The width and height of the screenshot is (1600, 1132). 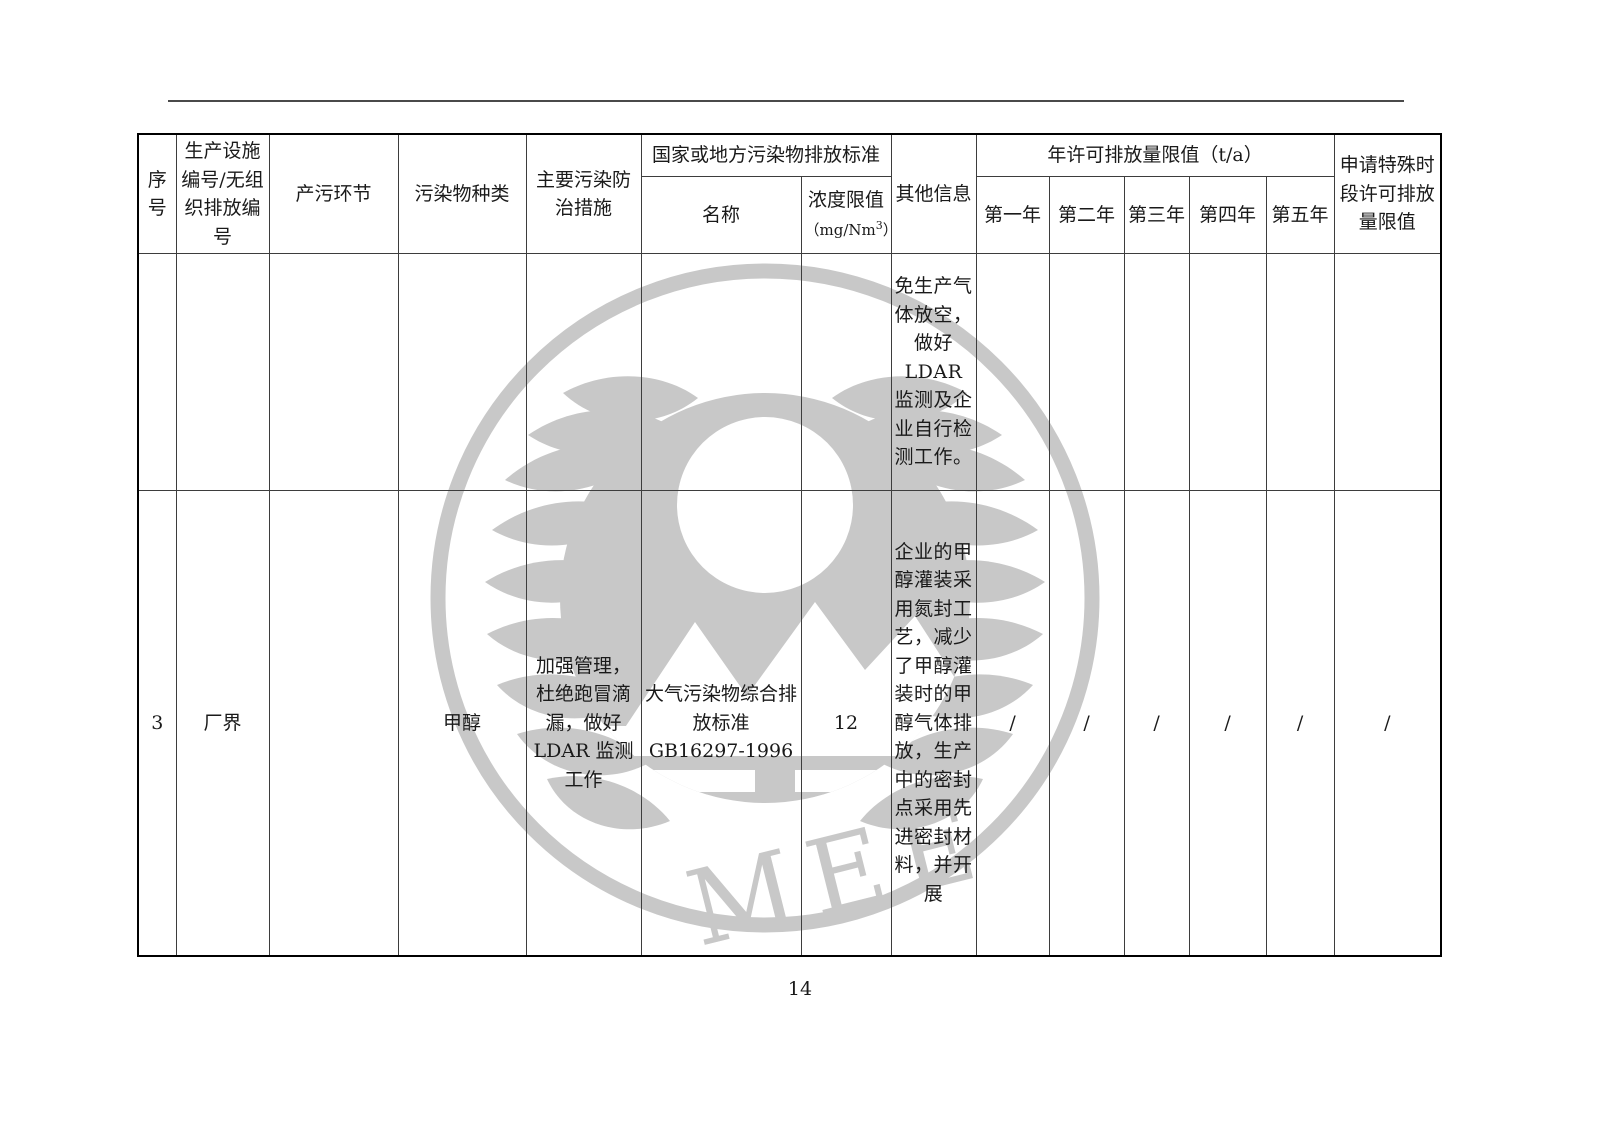 I want to click on cell-year-3: /, so click(x=1156, y=723).